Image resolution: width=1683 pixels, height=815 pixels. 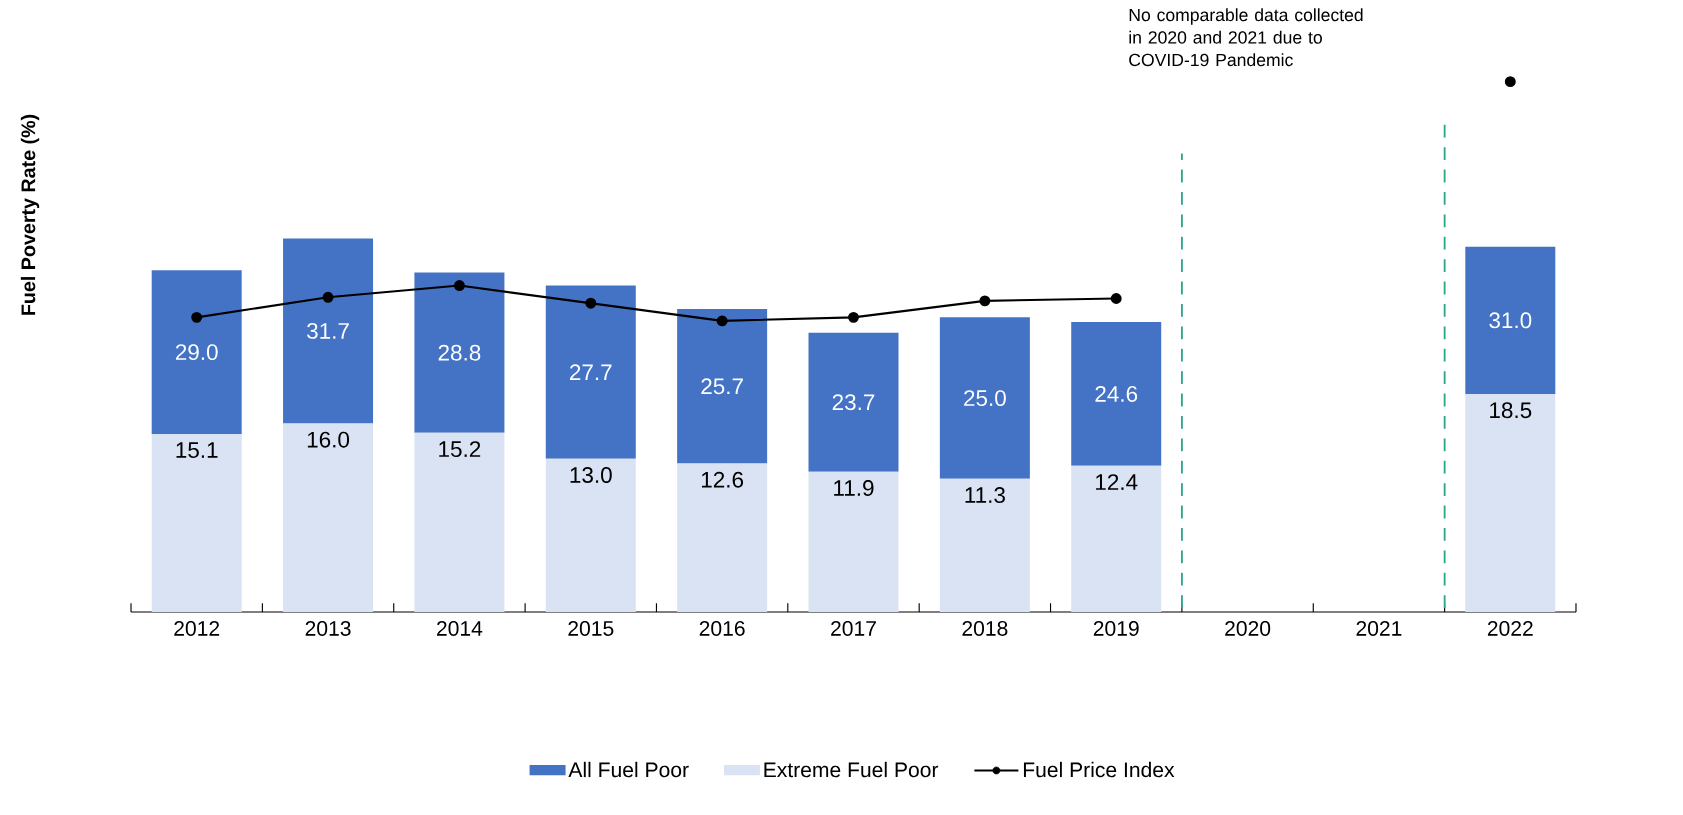 What do you see at coordinates (197, 450) in the screenshot?
I see `data-label: 15.1` at bounding box center [197, 450].